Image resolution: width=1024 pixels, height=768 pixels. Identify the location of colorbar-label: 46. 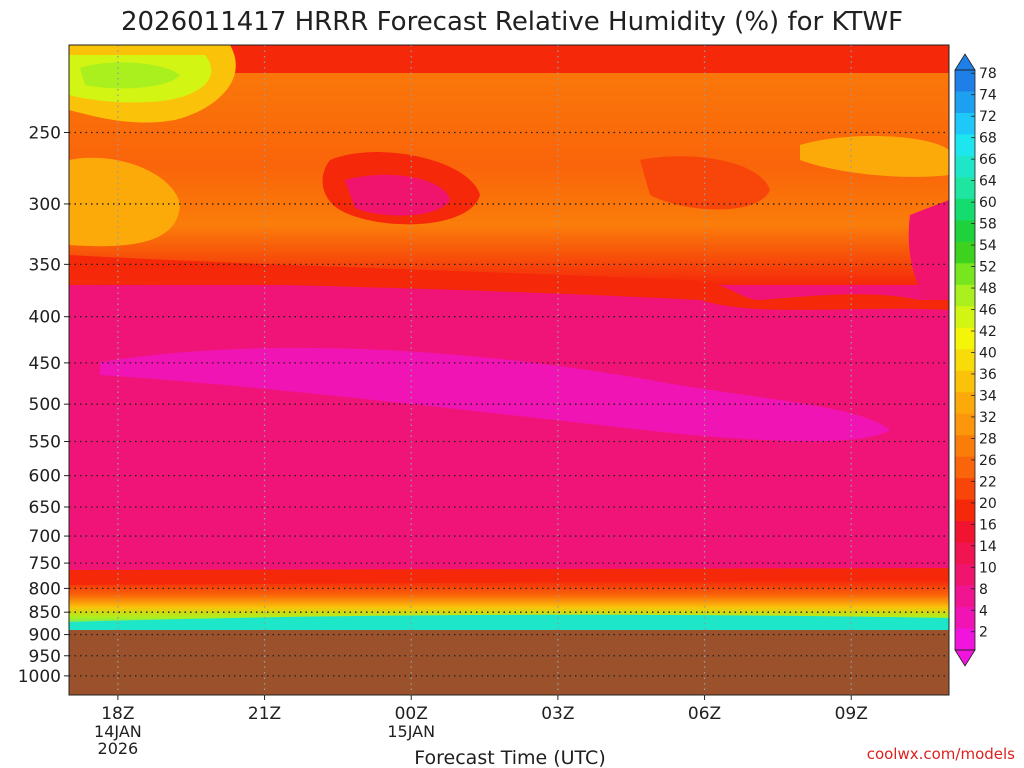
(988, 311).